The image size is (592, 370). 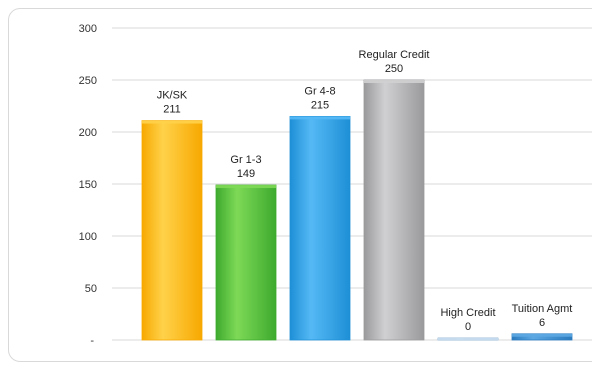 What do you see at coordinates (542, 323) in the screenshot?
I see `value-label: 6` at bounding box center [542, 323].